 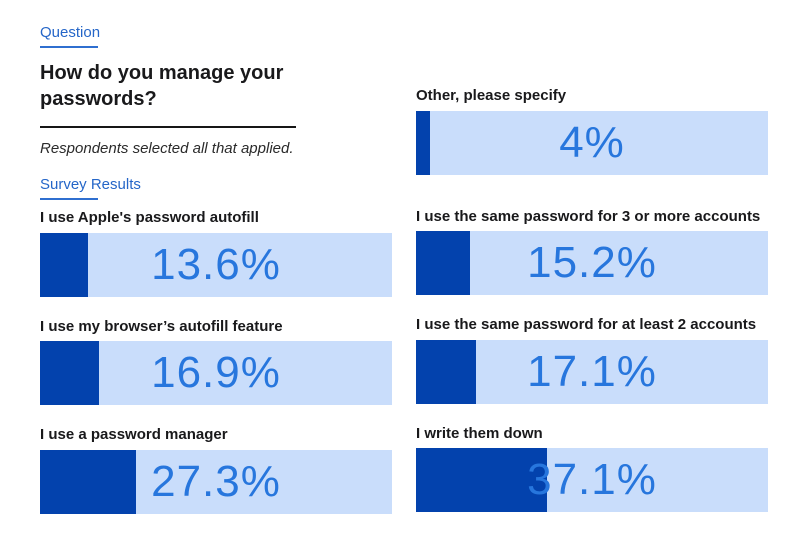 What do you see at coordinates (90, 184) in the screenshot?
I see `survey-results-link-label: Survey Results` at bounding box center [90, 184].